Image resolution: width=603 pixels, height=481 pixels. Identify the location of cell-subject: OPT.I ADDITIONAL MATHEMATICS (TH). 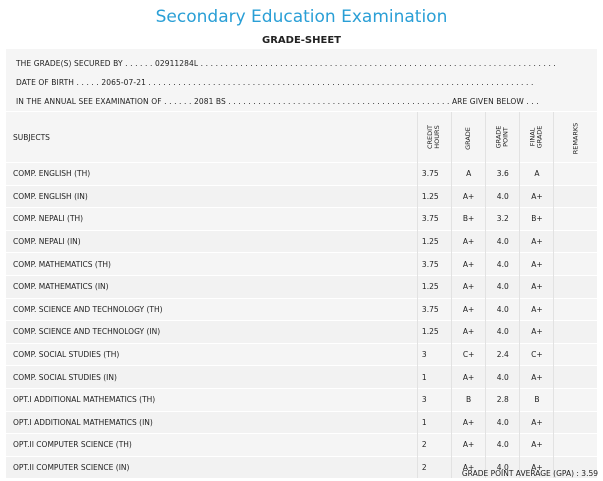
(212, 400).